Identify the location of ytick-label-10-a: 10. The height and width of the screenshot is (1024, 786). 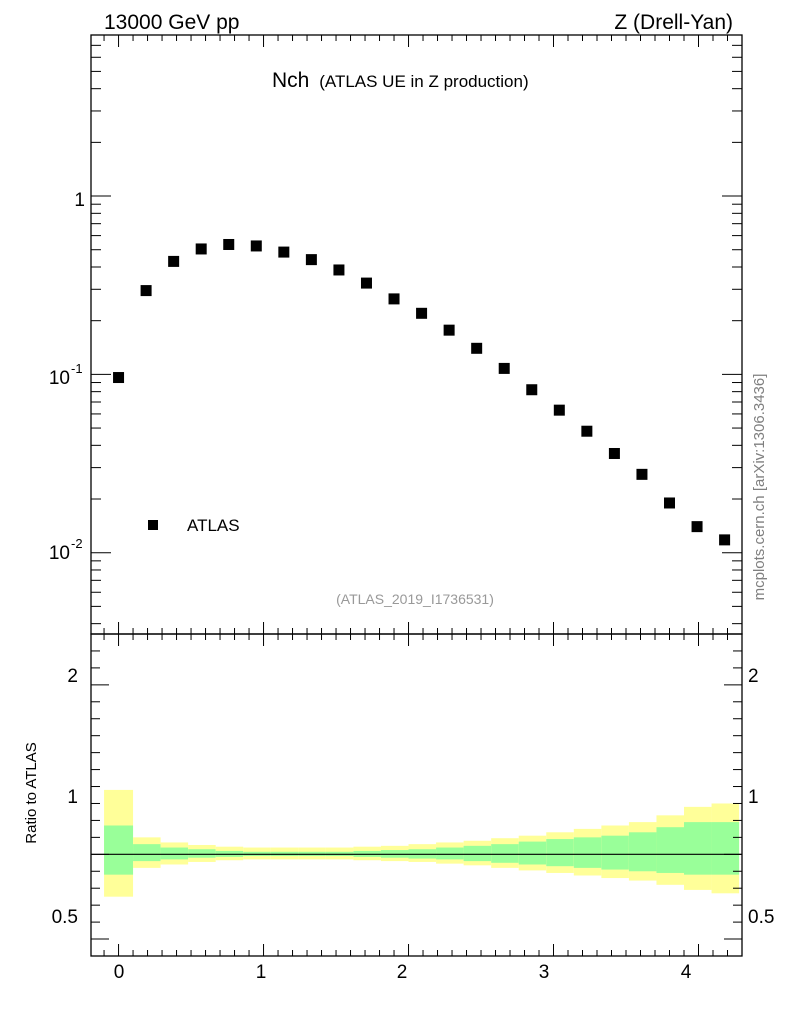
(59, 378).